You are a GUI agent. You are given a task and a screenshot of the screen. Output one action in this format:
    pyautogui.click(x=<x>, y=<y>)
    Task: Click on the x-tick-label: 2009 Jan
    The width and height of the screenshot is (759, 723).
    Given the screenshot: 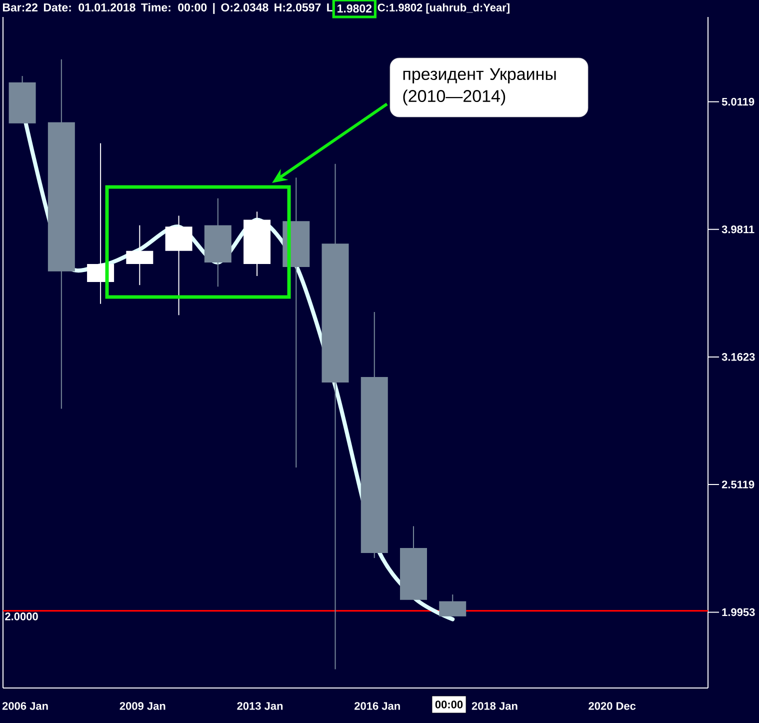 What is the action you would take?
    pyautogui.click(x=143, y=706)
    